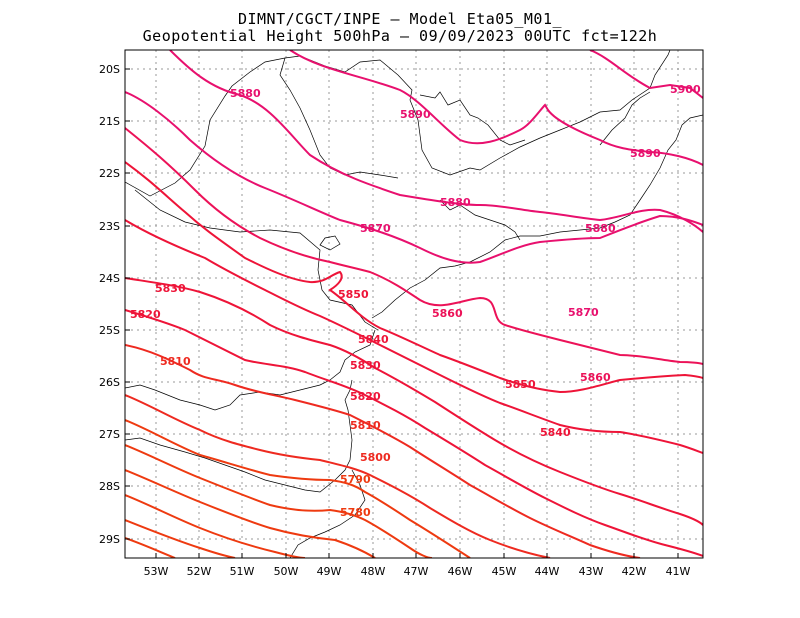 The width and height of the screenshot is (800, 618). I want to click on lon-tick-label: 47W, so click(416, 571).